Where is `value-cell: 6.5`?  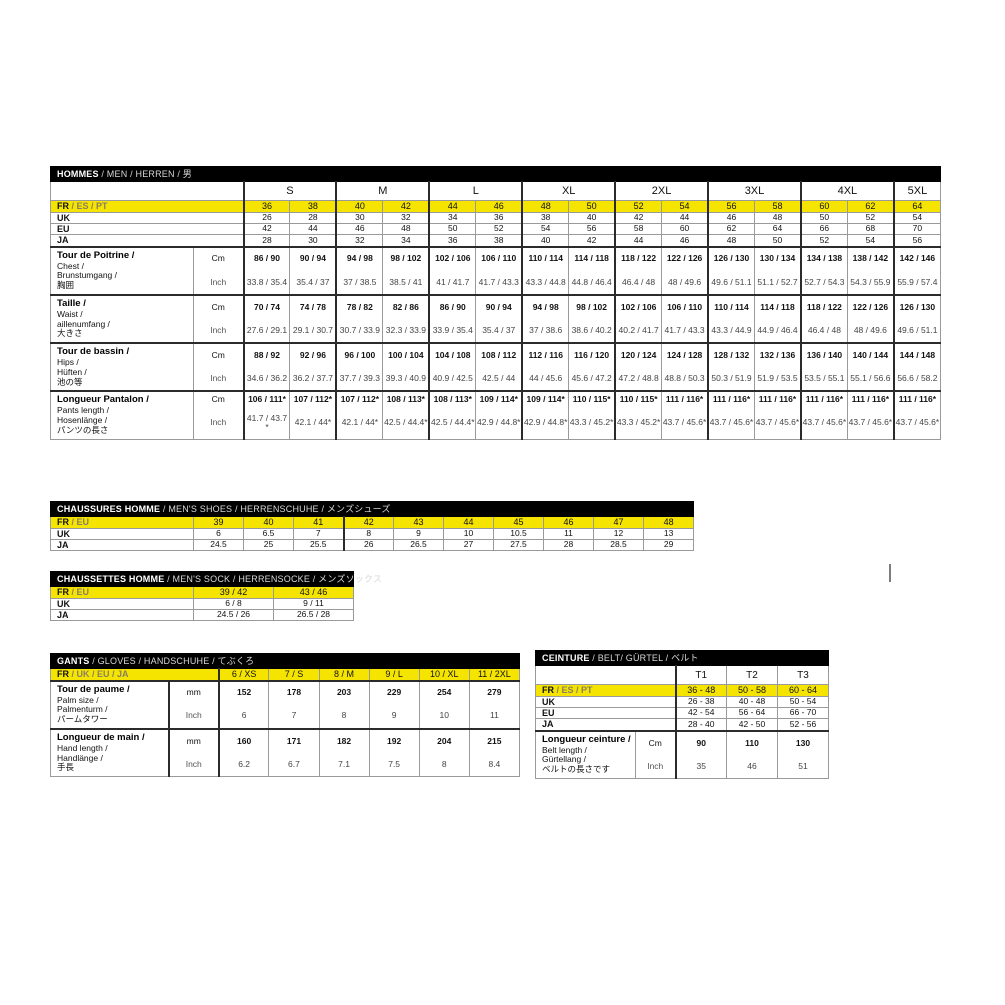
value-cell: 6.5 is located at coordinates (268, 534).